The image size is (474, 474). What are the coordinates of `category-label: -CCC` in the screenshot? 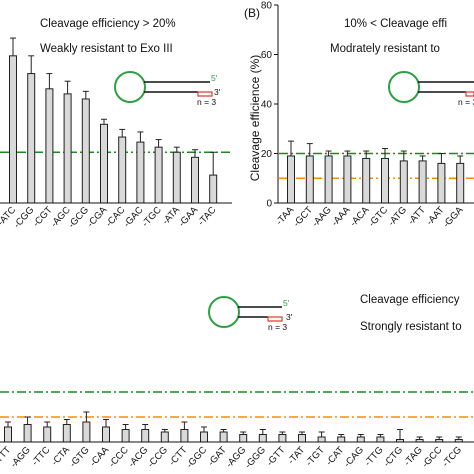 It's located at (119, 457).